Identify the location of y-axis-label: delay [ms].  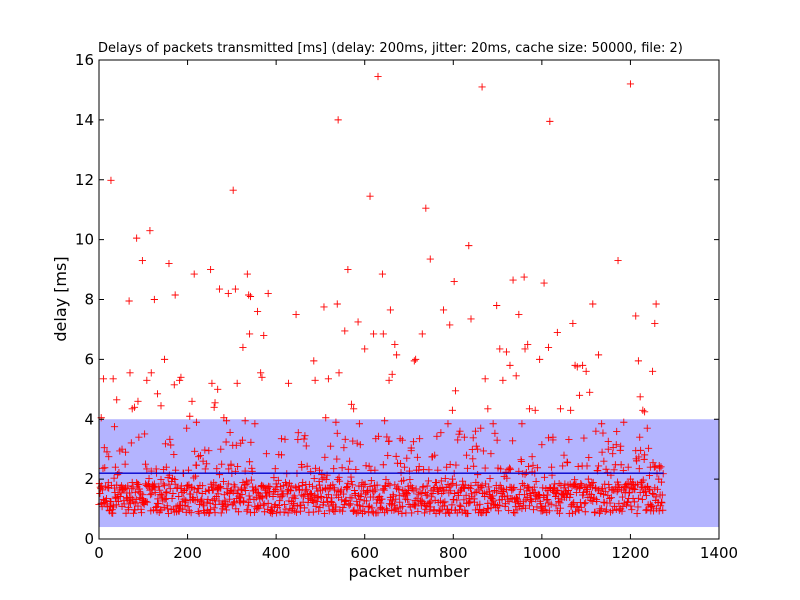
(60, 298).